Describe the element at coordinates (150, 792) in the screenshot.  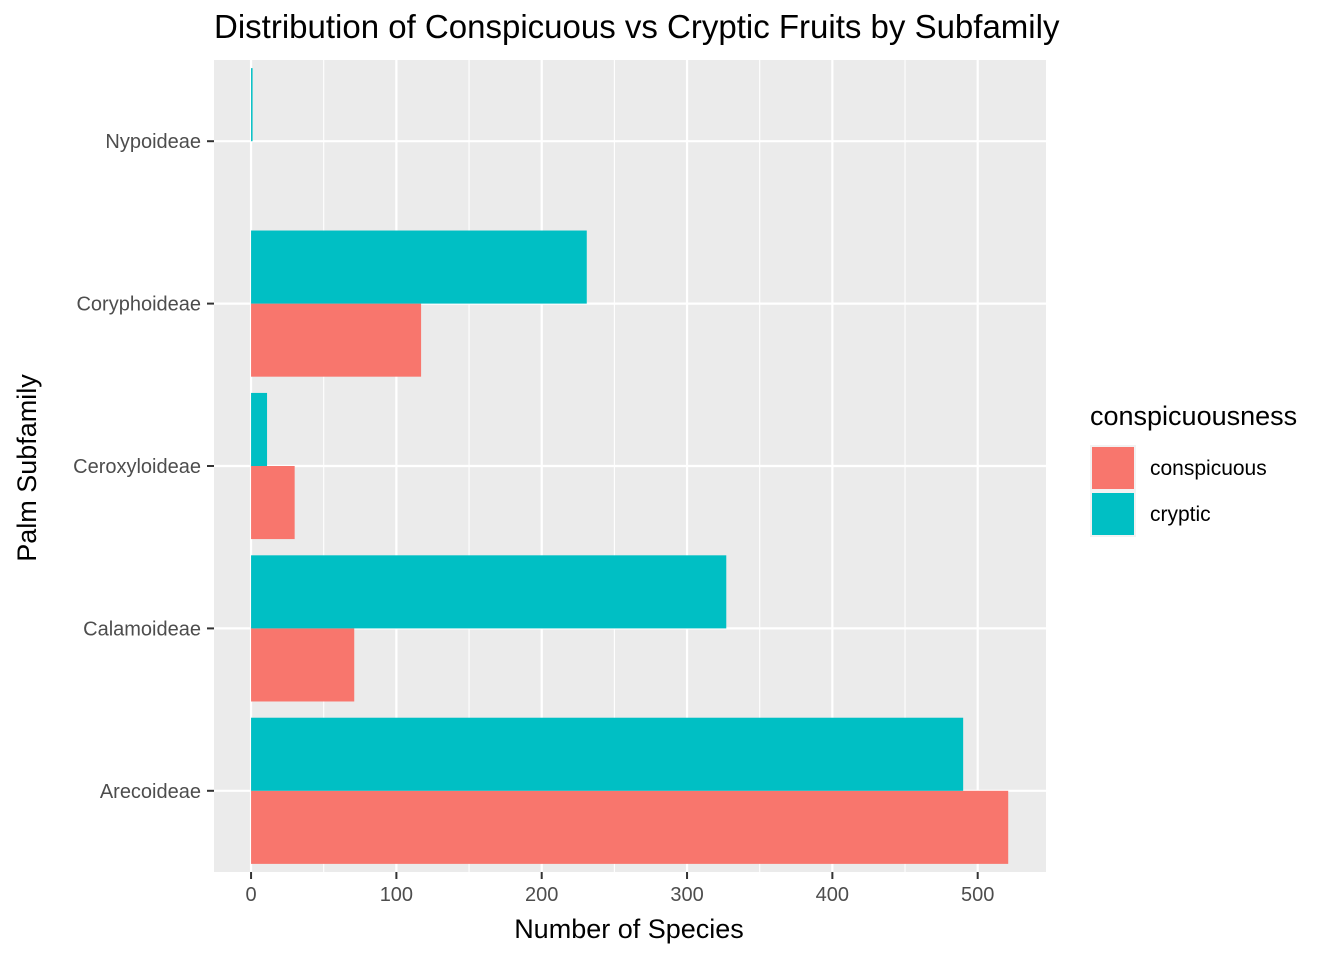
I see `y-tick-label: Arecoideae` at that location.